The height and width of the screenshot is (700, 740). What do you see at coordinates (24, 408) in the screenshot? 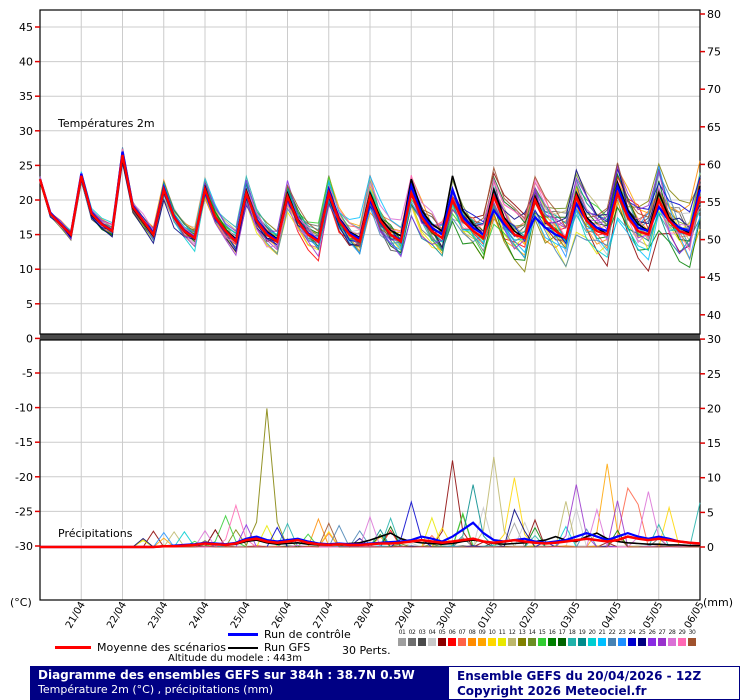
I see `svg-text: -10` at bounding box center [24, 408].